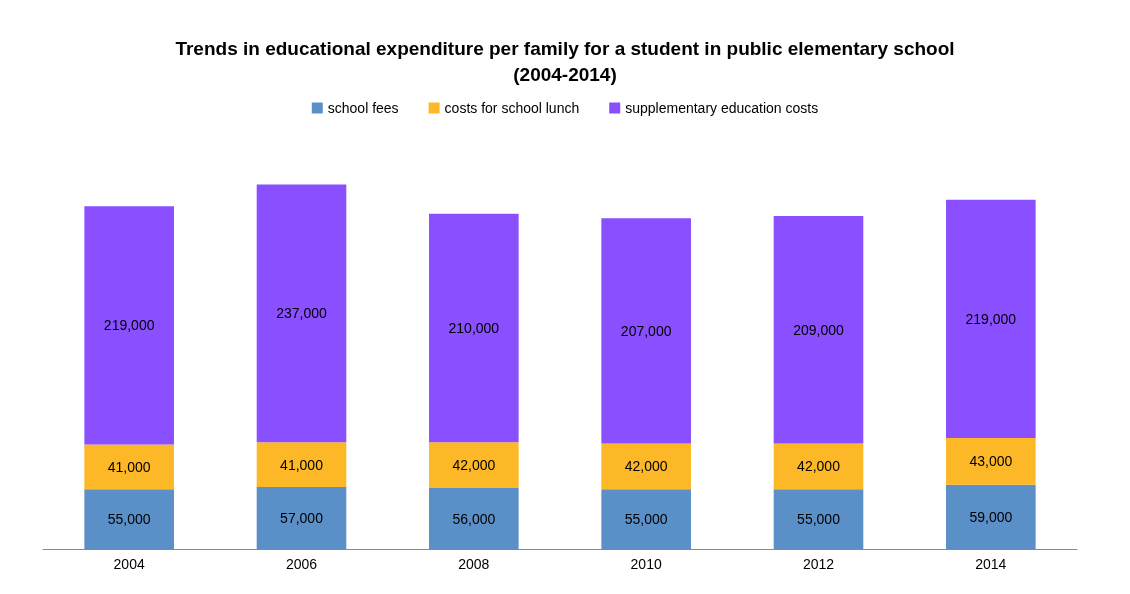  I want to click on data-label: 59,000, so click(991, 516).